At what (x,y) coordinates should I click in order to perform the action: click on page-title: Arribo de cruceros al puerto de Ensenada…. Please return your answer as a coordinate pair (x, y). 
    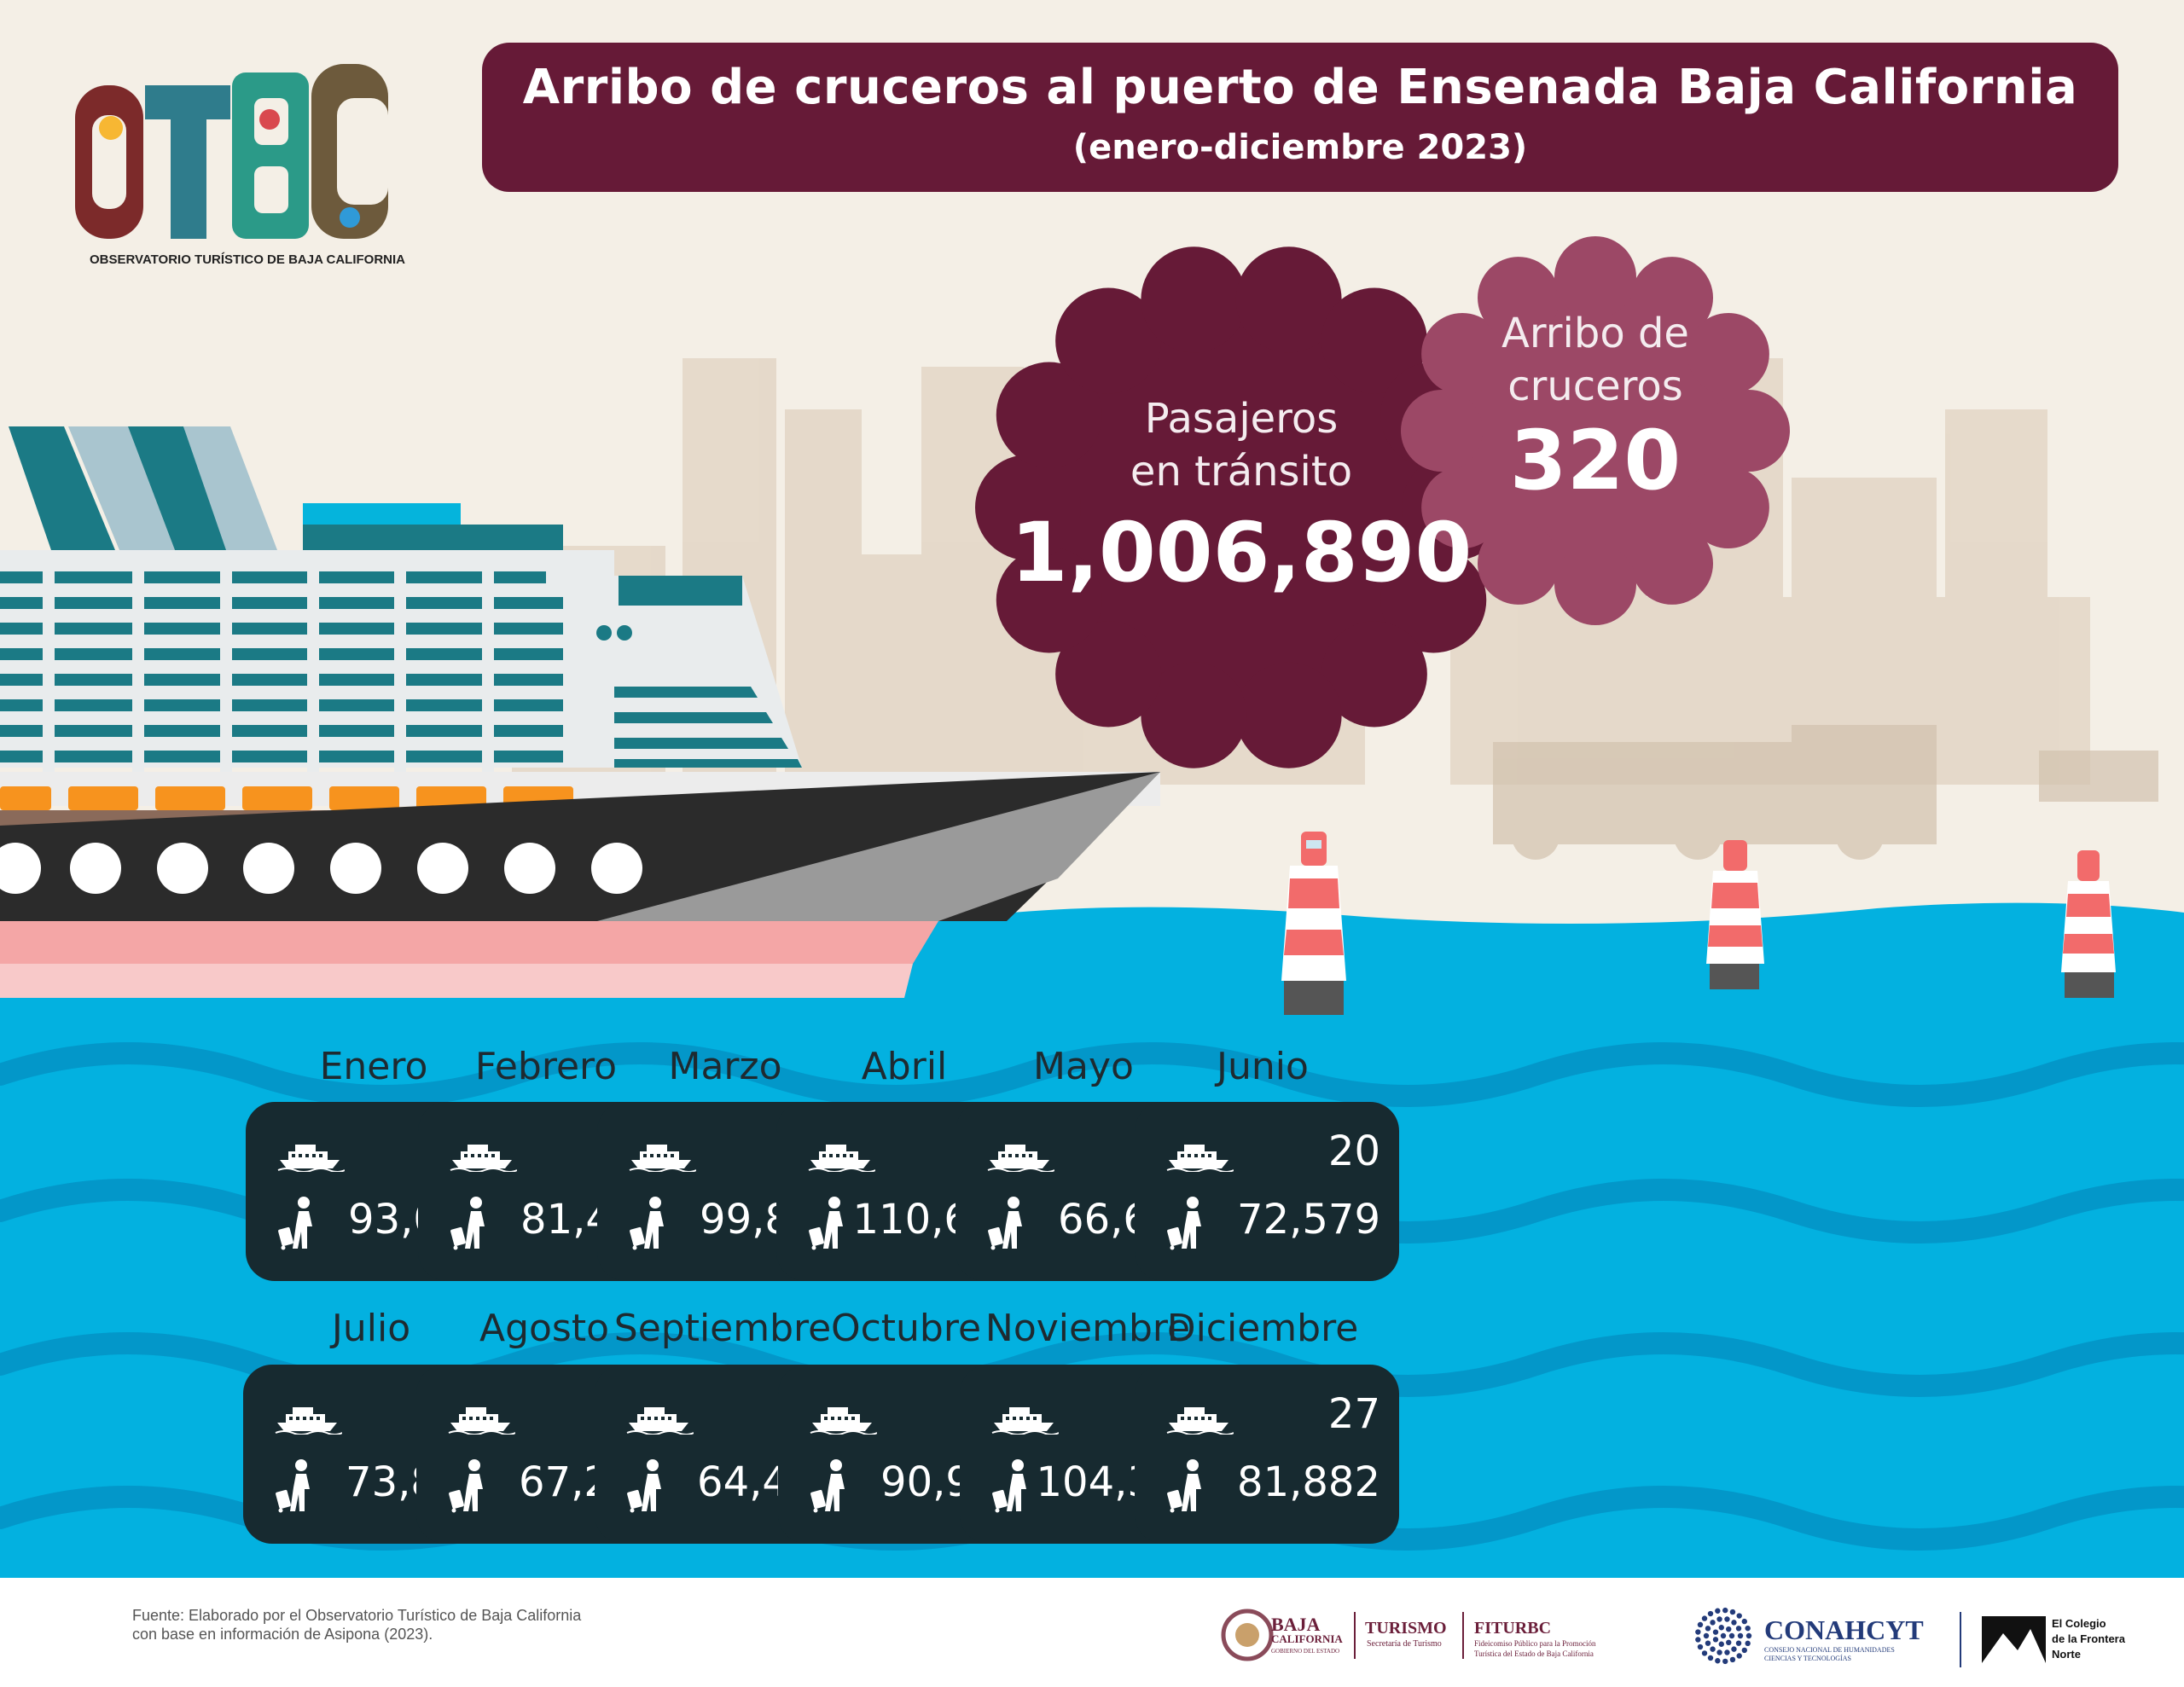
    Looking at the image, I should click on (1300, 88).